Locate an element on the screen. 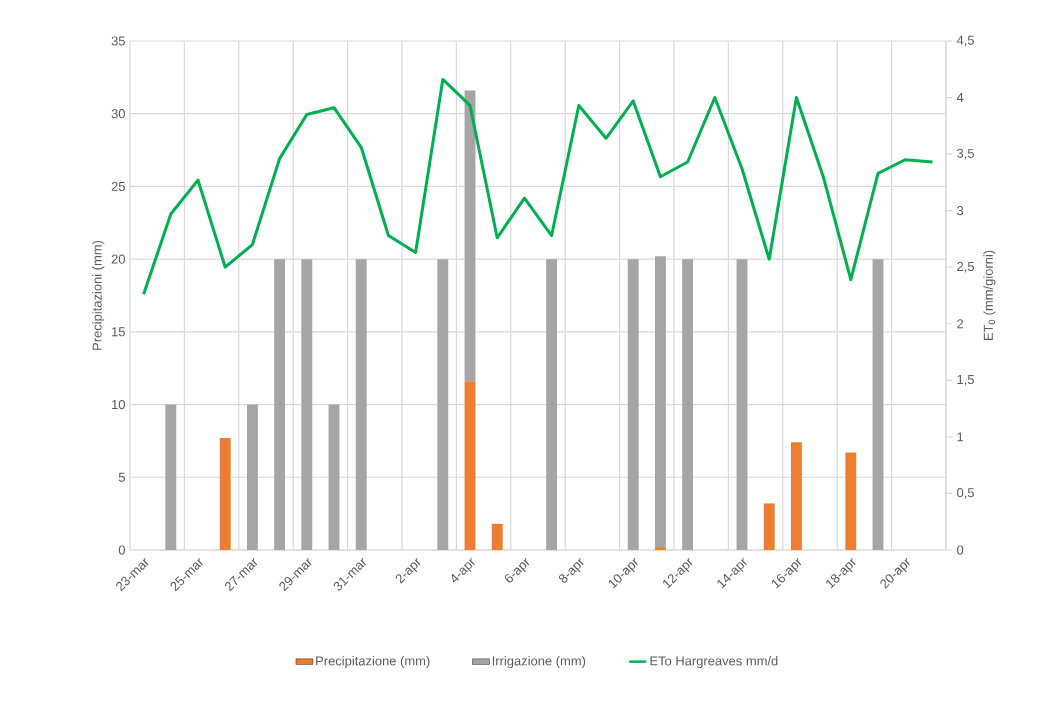 The width and height of the screenshot is (1059, 705). y2-tick-label: 1 is located at coordinates (960, 437).